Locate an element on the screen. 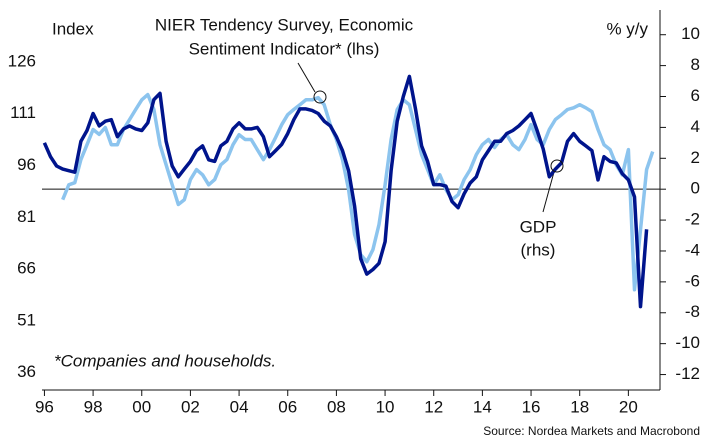 This screenshot has width=710, height=448. annotation: (rhs) is located at coordinates (538, 249).